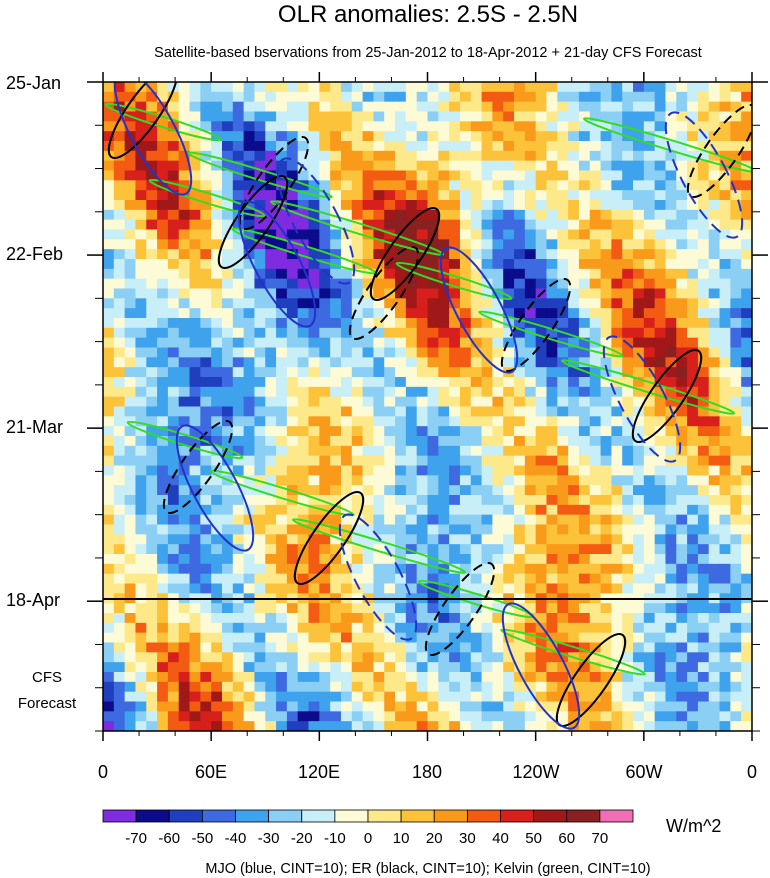  I want to click on x-tick-label-180: 180, so click(427, 772).